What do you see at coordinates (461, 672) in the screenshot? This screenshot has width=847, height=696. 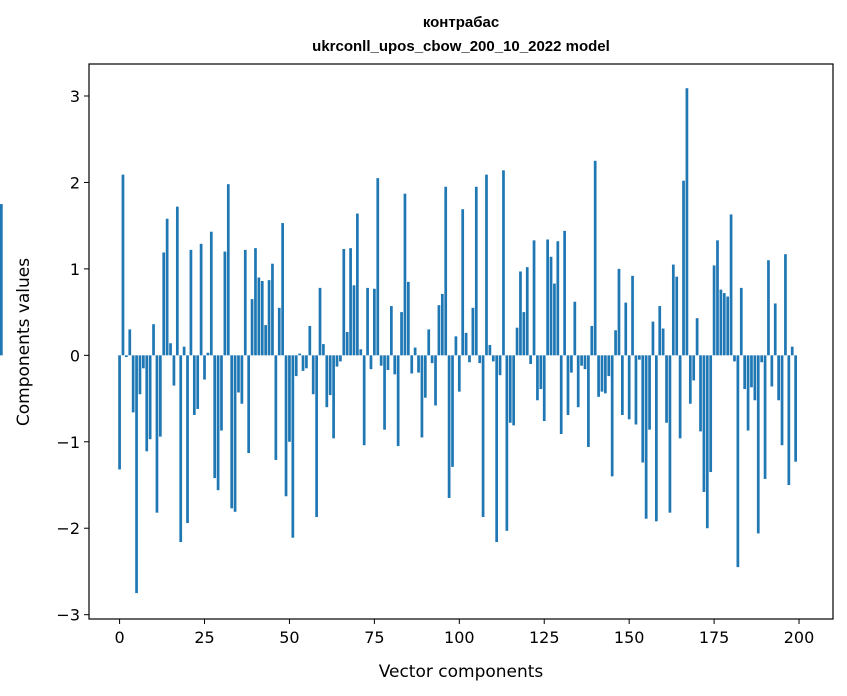 I see `x-axis-label: Vector components` at bounding box center [461, 672].